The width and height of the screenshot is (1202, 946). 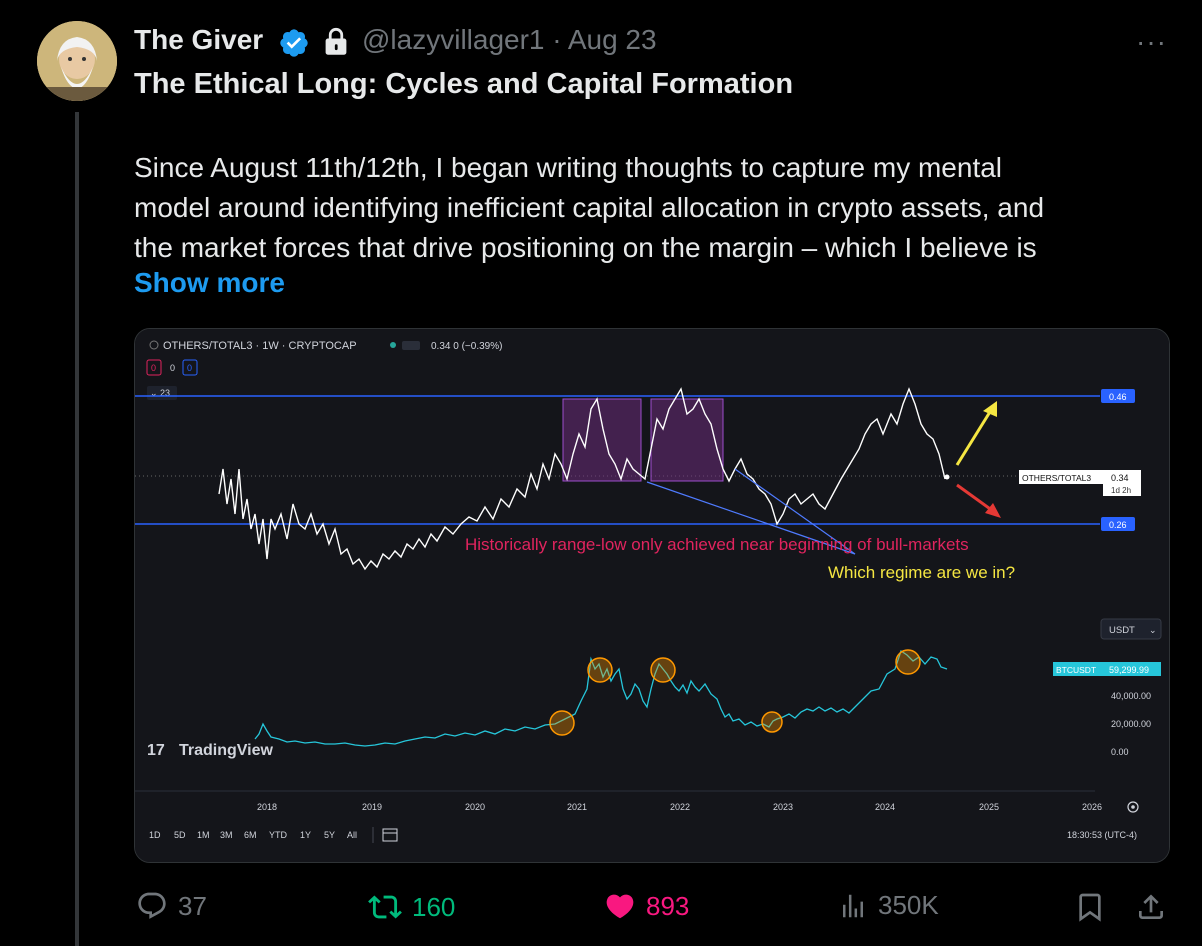 What do you see at coordinates (908, 905) in the screenshot?
I see `views-count: 350K` at bounding box center [908, 905].